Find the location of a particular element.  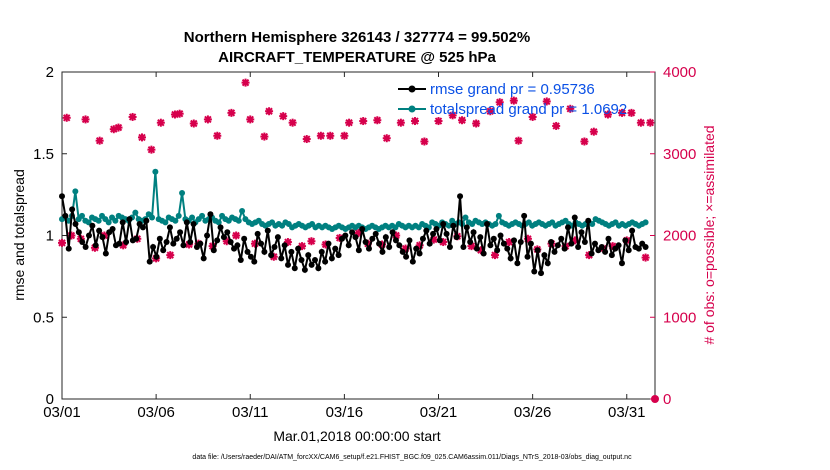

y-tick-label: 2 is located at coordinates (50, 72).